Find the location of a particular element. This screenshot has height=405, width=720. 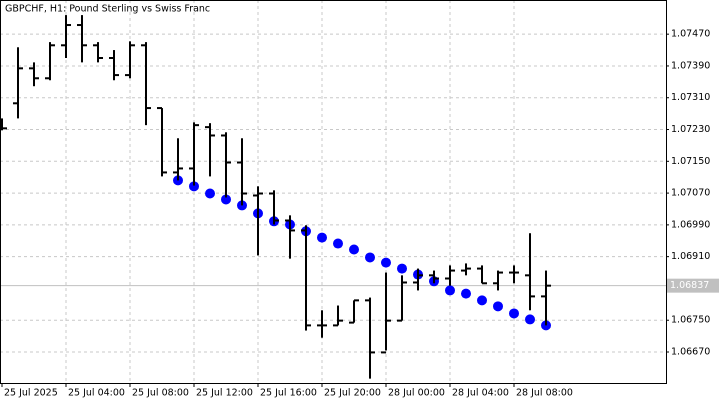

x-tick-label: 28 Jul 08:00 is located at coordinates (544, 393).